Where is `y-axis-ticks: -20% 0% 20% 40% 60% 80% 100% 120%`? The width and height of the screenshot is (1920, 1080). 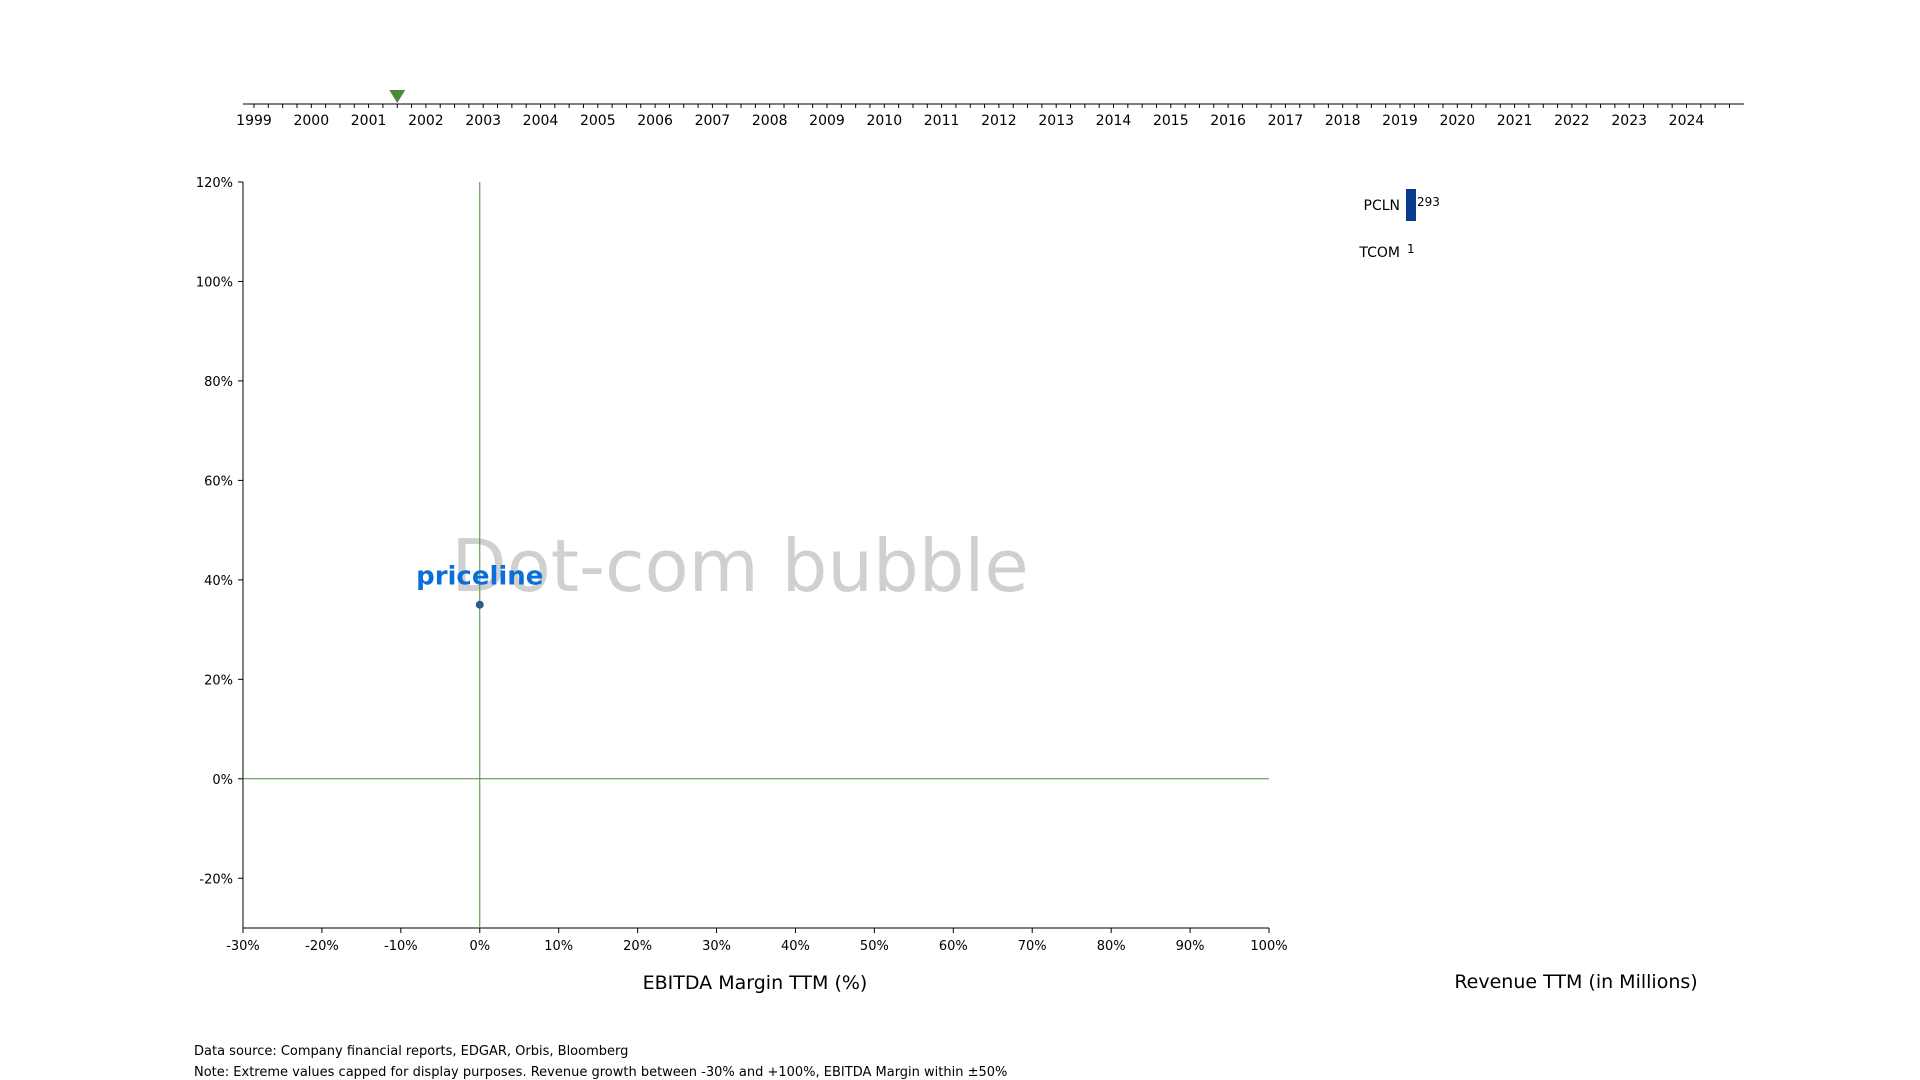
y-axis-ticks: -20% 0% 20% 40% 60% 80% 100% 120% is located at coordinates (219, 531).